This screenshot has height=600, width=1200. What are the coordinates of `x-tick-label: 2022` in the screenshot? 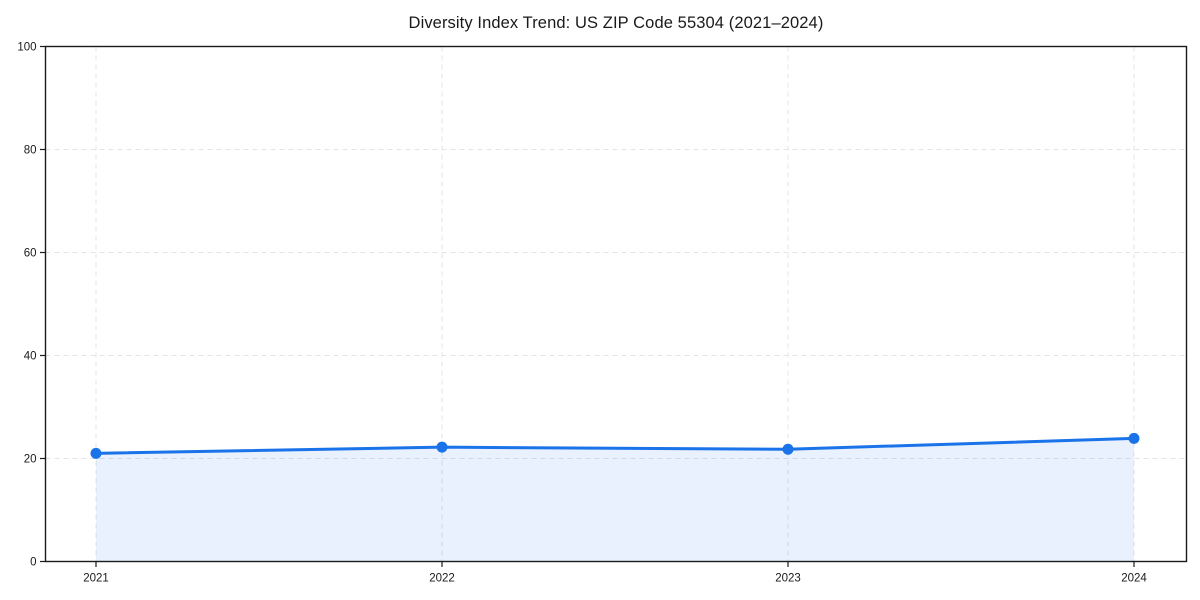 It's located at (442, 579).